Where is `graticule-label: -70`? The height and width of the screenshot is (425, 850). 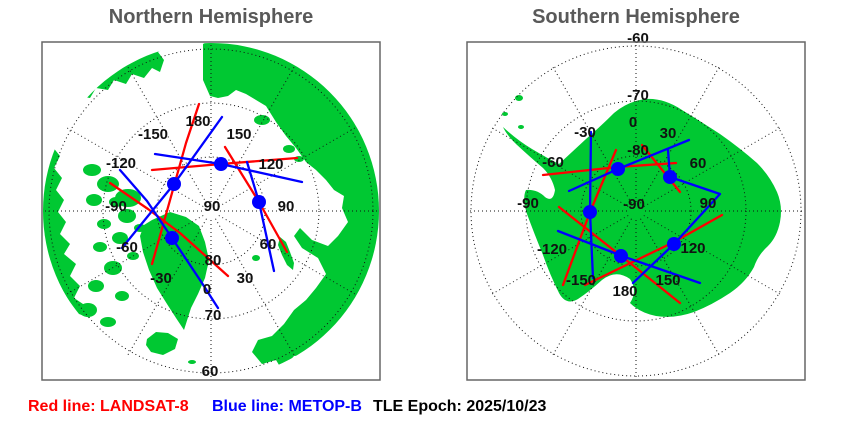 graticule-label: -70 is located at coordinates (638, 95).